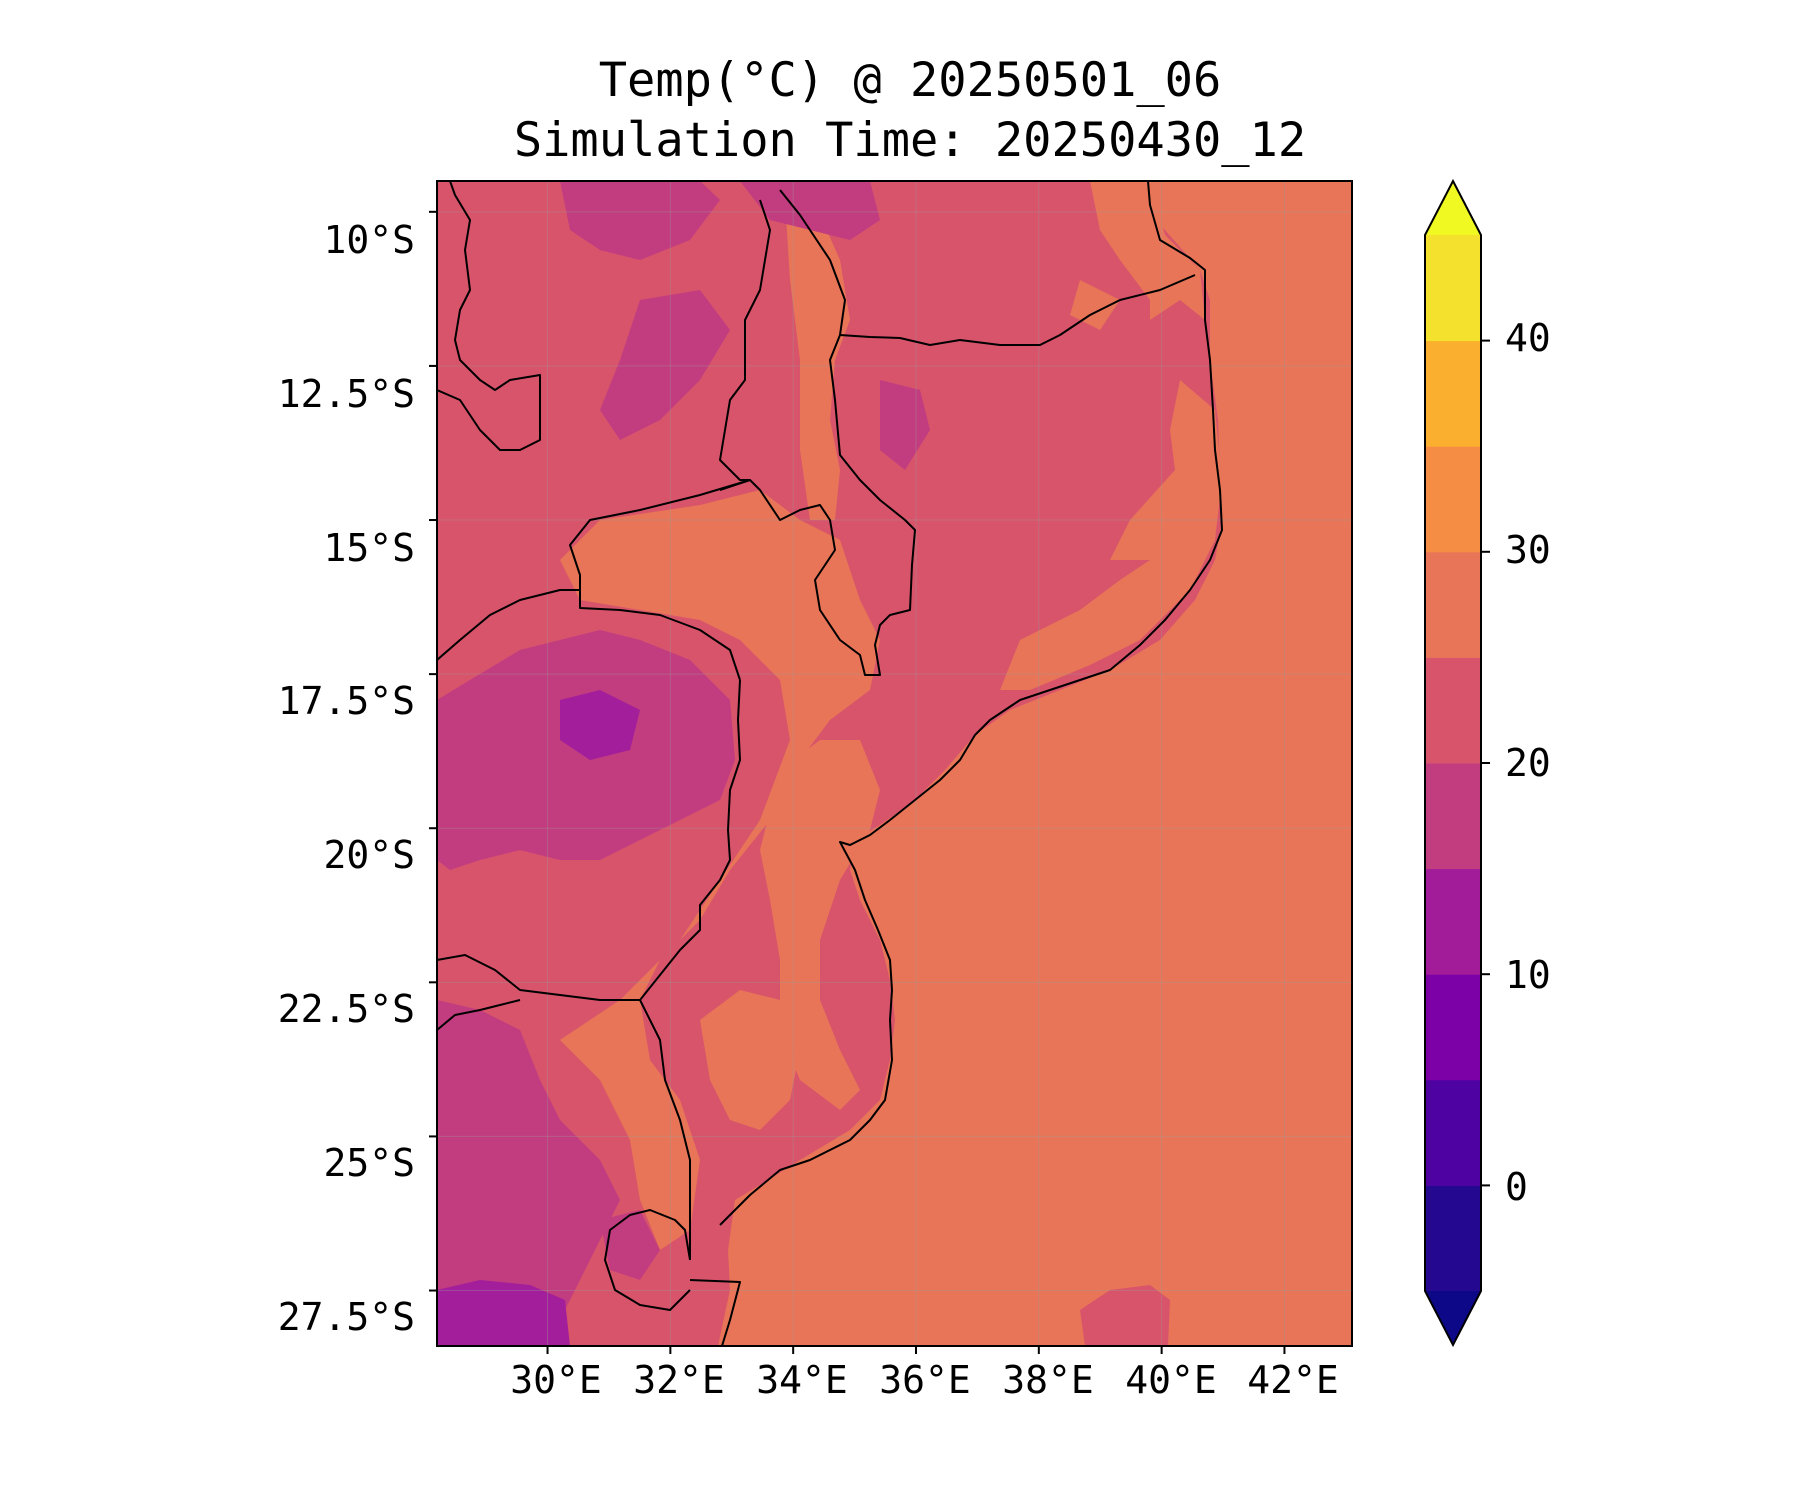 The image size is (1800, 1500). What do you see at coordinates (817, 360) in the screenshot?
I see `warm-malawi-band` at bounding box center [817, 360].